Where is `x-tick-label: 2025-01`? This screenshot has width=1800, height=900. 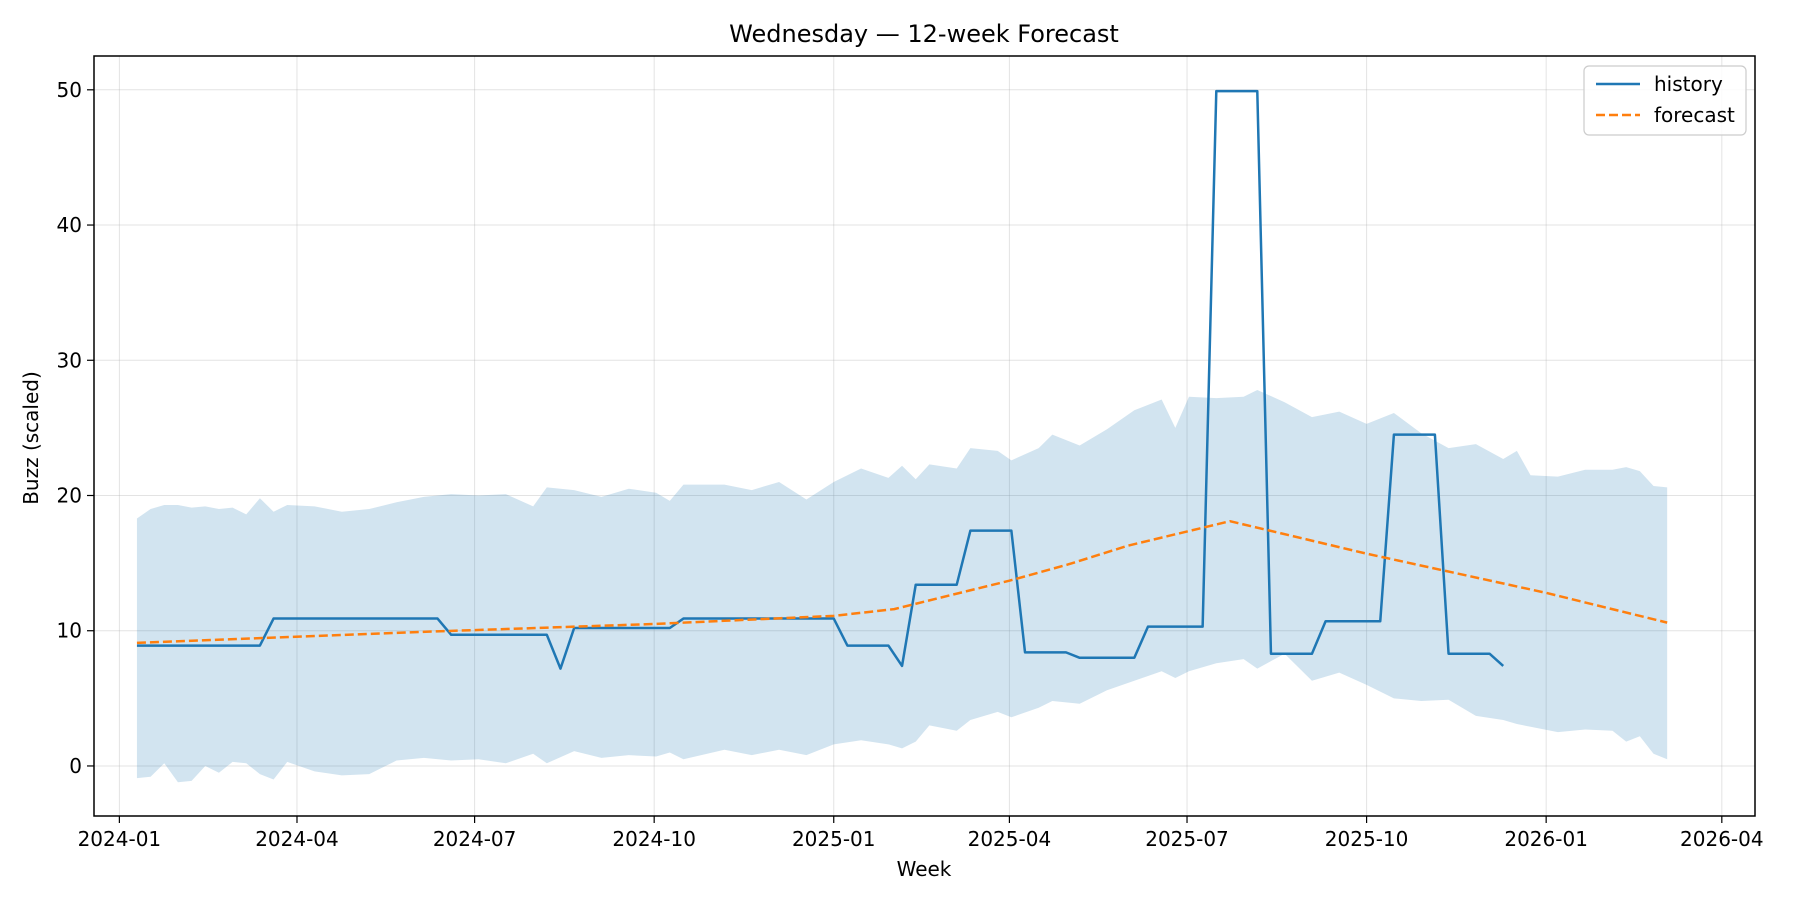
x-tick-label: 2025-01 is located at coordinates (834, 839).